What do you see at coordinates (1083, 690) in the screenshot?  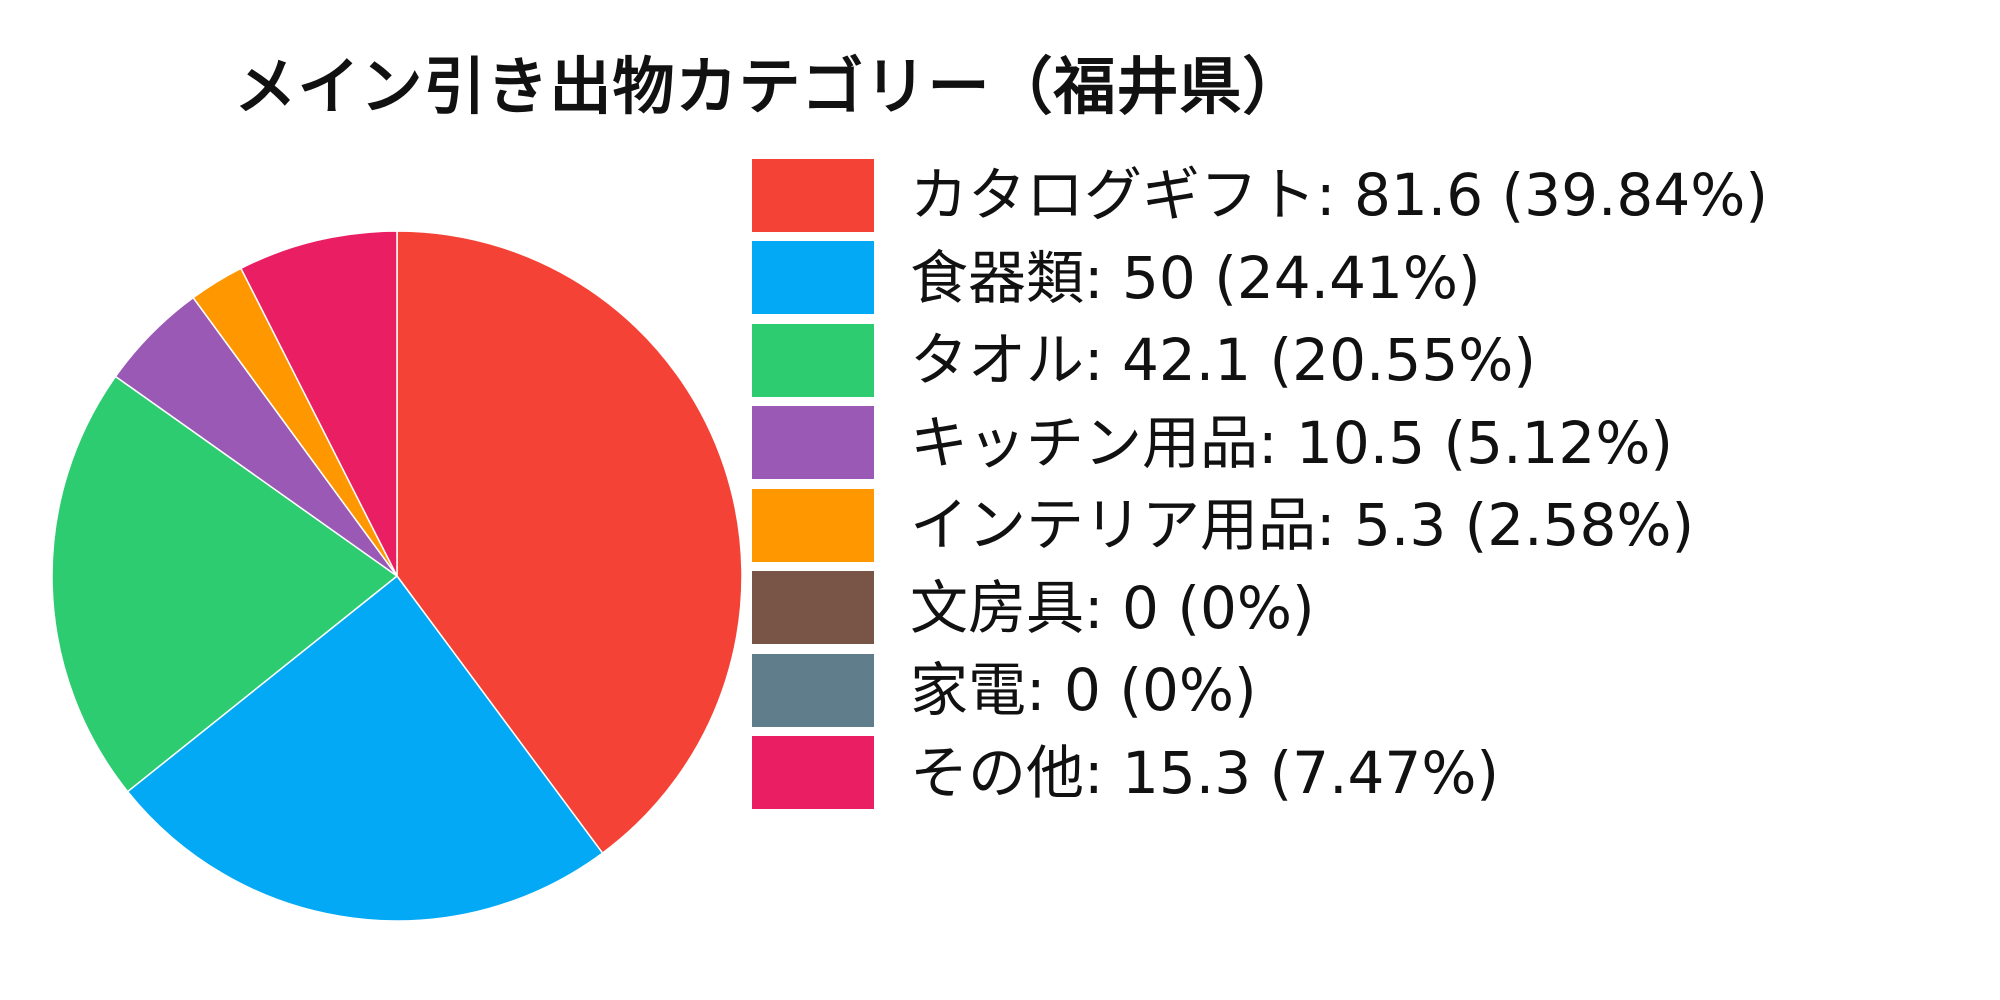 I see `legend-label: 家電: 0 (0%)` at bounding box center [1083, 690].